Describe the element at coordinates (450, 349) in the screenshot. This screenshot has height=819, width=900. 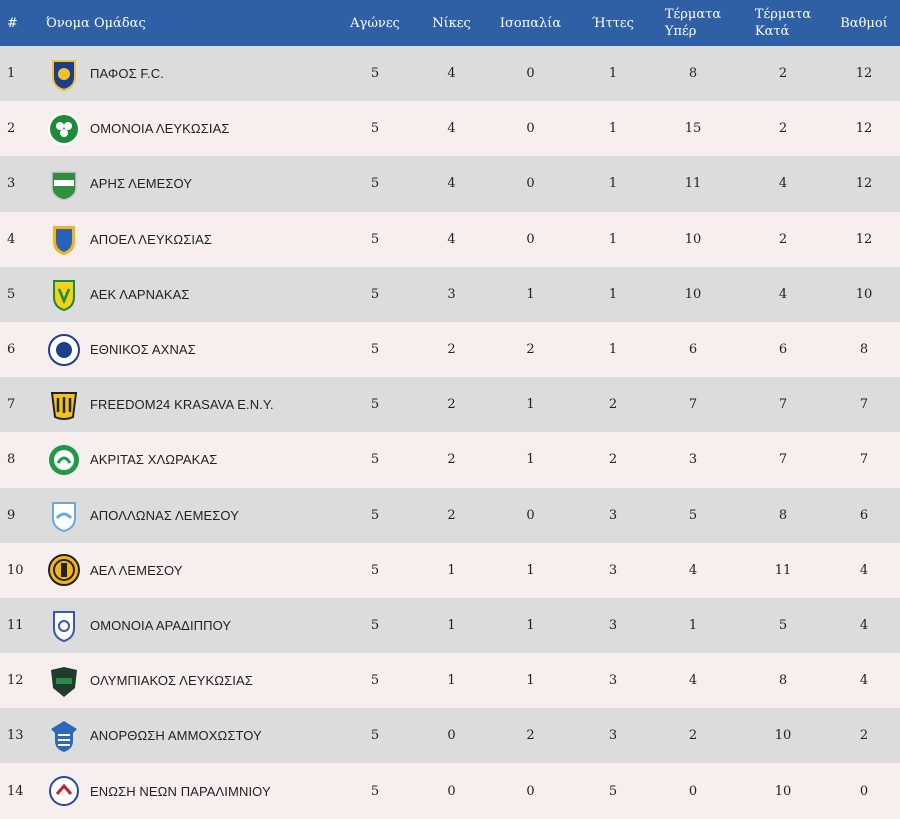
I see `table-row: 6 ΕΘΝΙΚΟΣ ΑΧΝΑΣ 5 2 2 1 6 6 8` at that location.